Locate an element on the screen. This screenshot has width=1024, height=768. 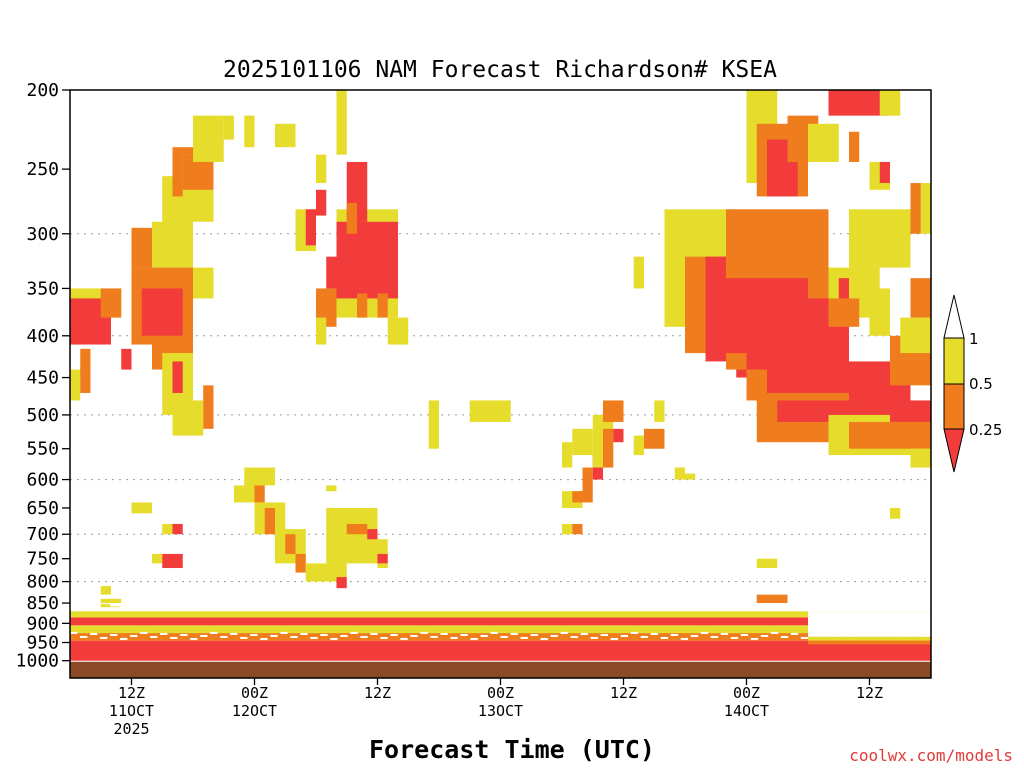
x-tick-label: 14OCT is located at coordinates (746, 711).